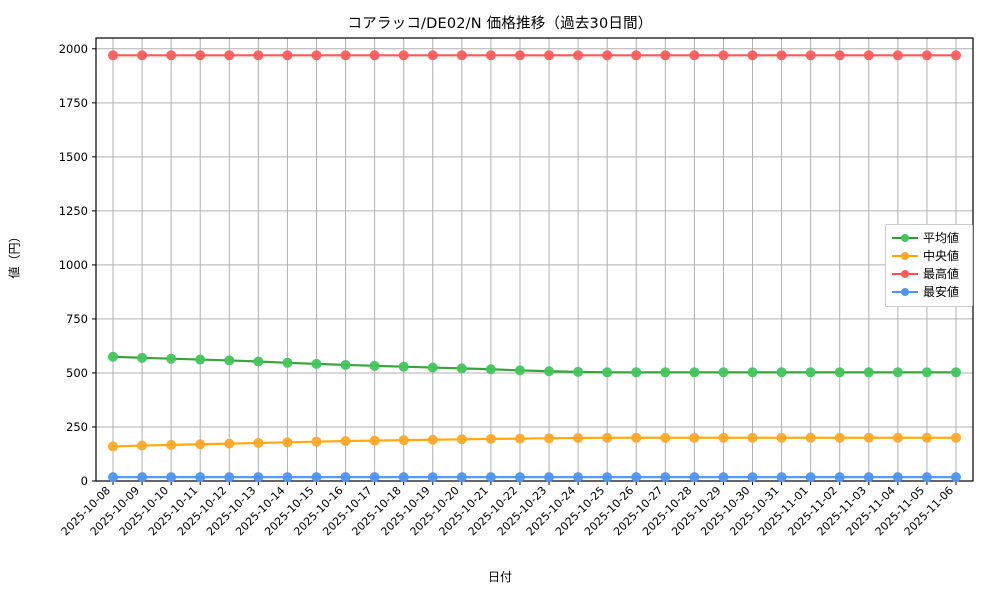  What do you see at coordinates (500, 24) in the screenshot?
I see `chart-title: コアラッコ/DE02/N 価格推移（過去30日間）` at bounding box center [500, 24].